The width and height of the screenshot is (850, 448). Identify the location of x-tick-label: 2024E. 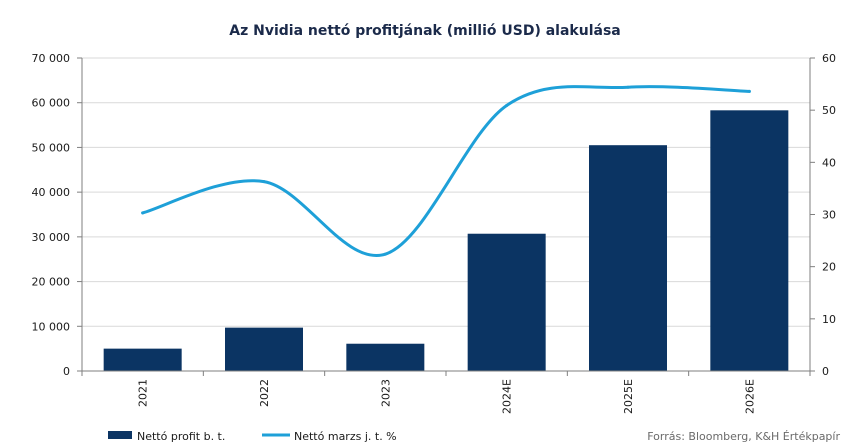
(507, 396).